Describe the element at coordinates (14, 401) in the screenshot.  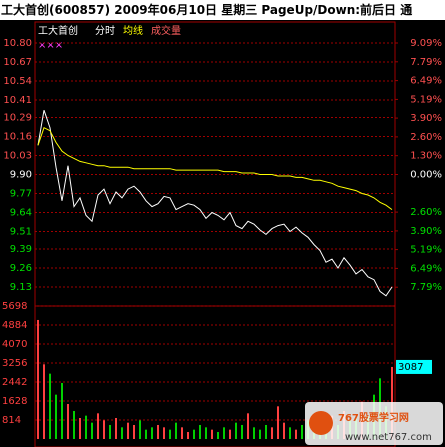
I see `y-tick-label: 1628` at that location.